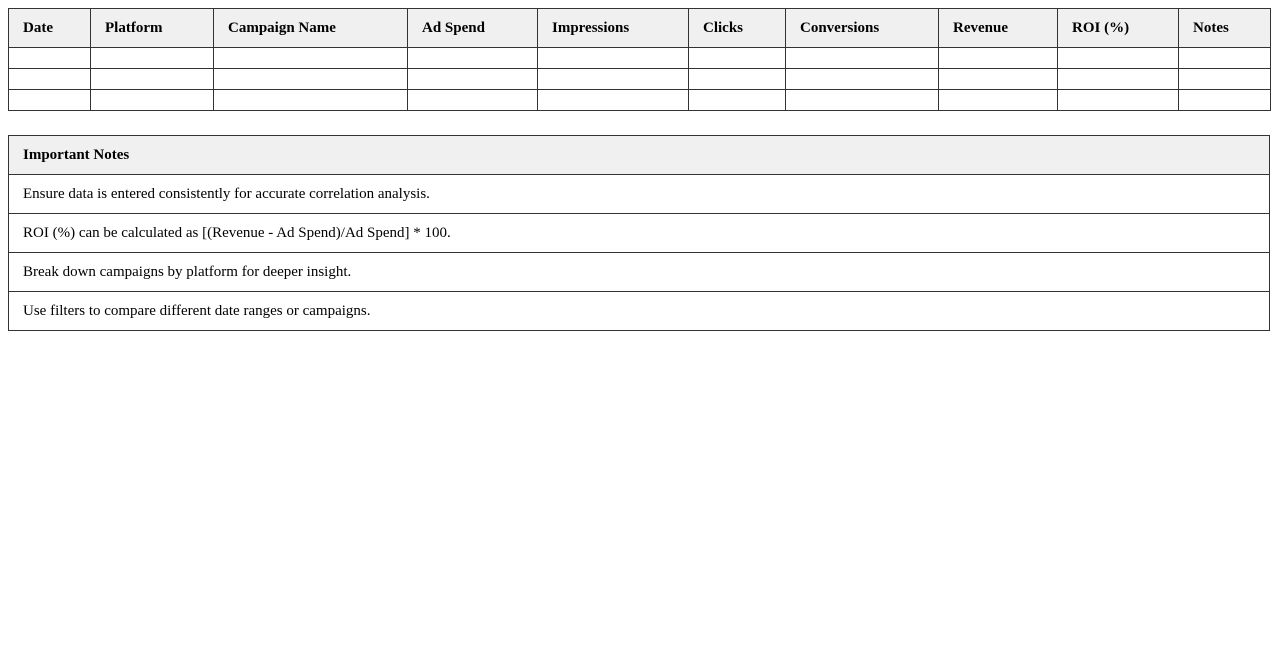 Image resolution: width=1278 pixels, height=650 pixels. I want to click on column-header: Revenue, so click(998, 28).